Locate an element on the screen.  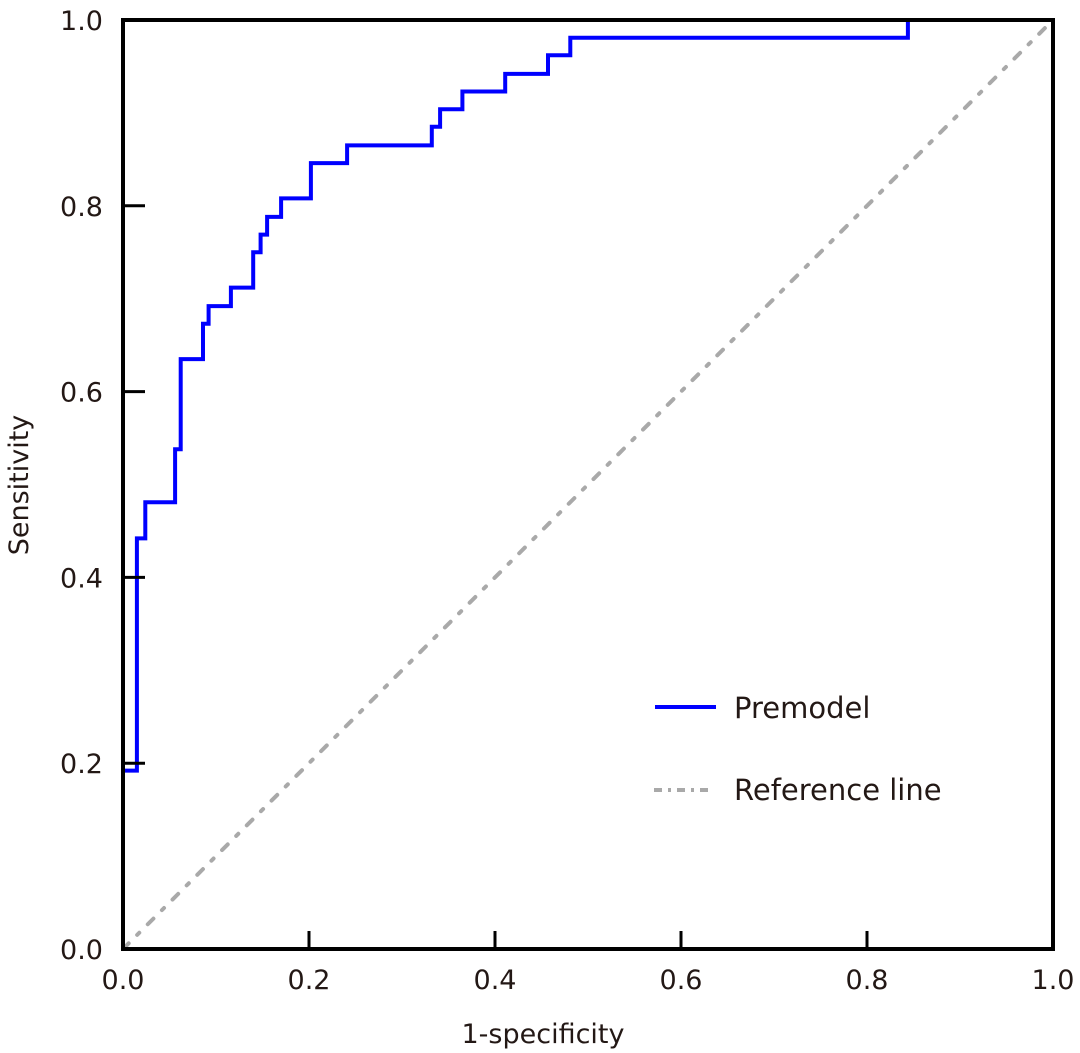
x-axis-title: 1-specificity is located at coordinates (542, 1034).